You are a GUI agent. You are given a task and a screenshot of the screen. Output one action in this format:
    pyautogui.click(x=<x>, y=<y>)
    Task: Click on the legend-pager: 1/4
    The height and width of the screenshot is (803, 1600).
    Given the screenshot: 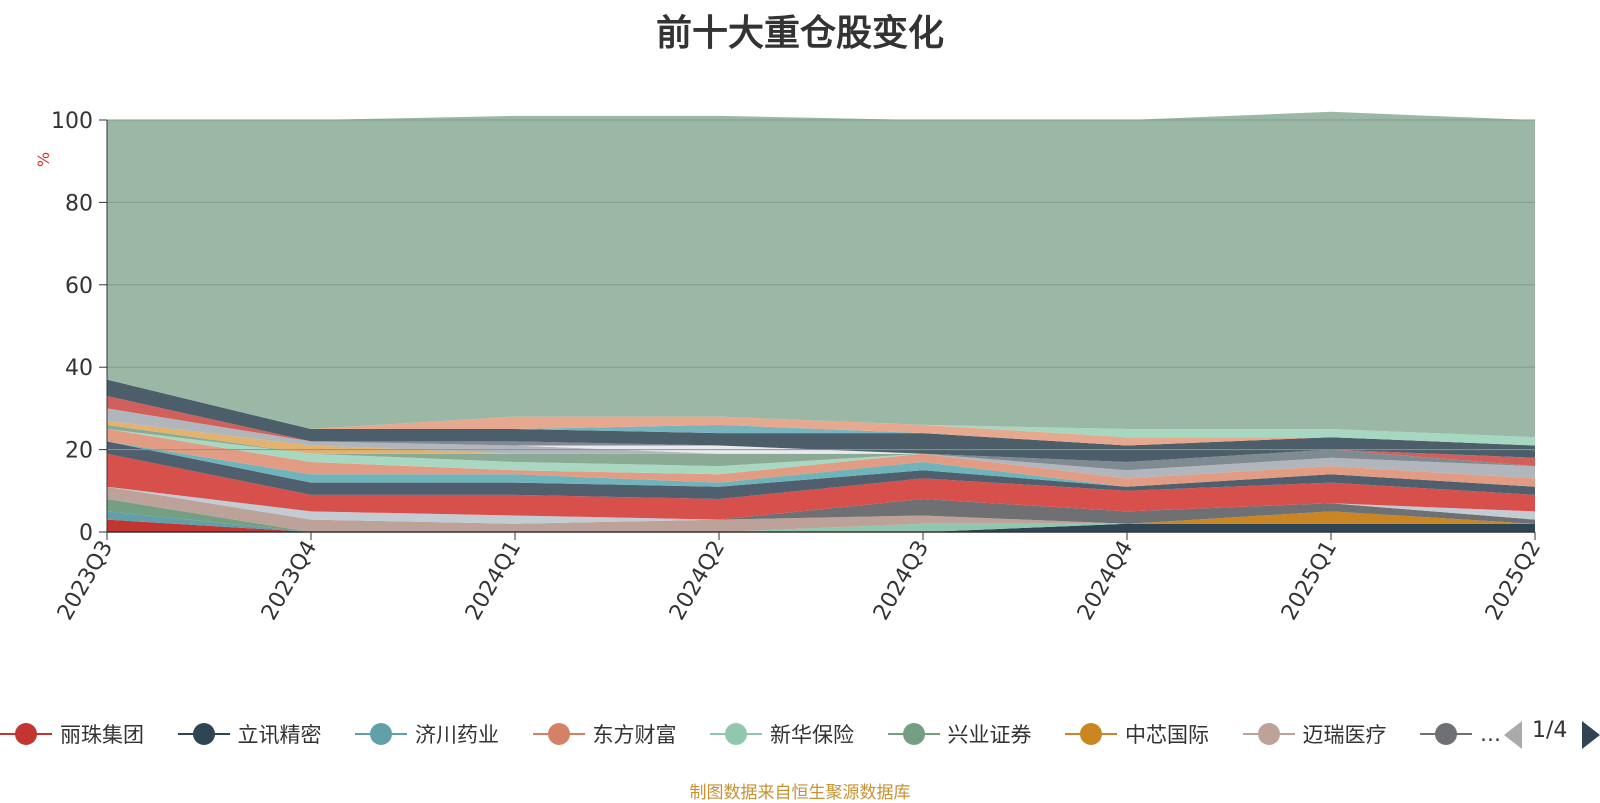 What is the action you would take?
    pyautogui.click(x=1550, y=734)
    